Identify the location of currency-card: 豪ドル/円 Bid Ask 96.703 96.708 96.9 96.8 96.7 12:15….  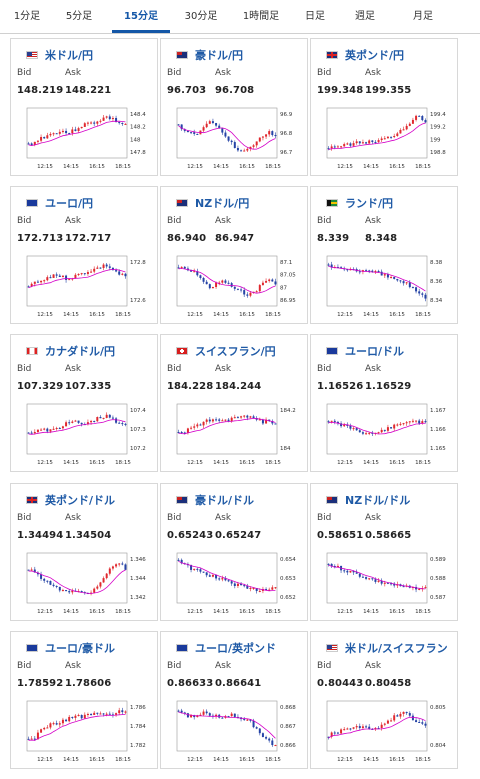
(234, 107).